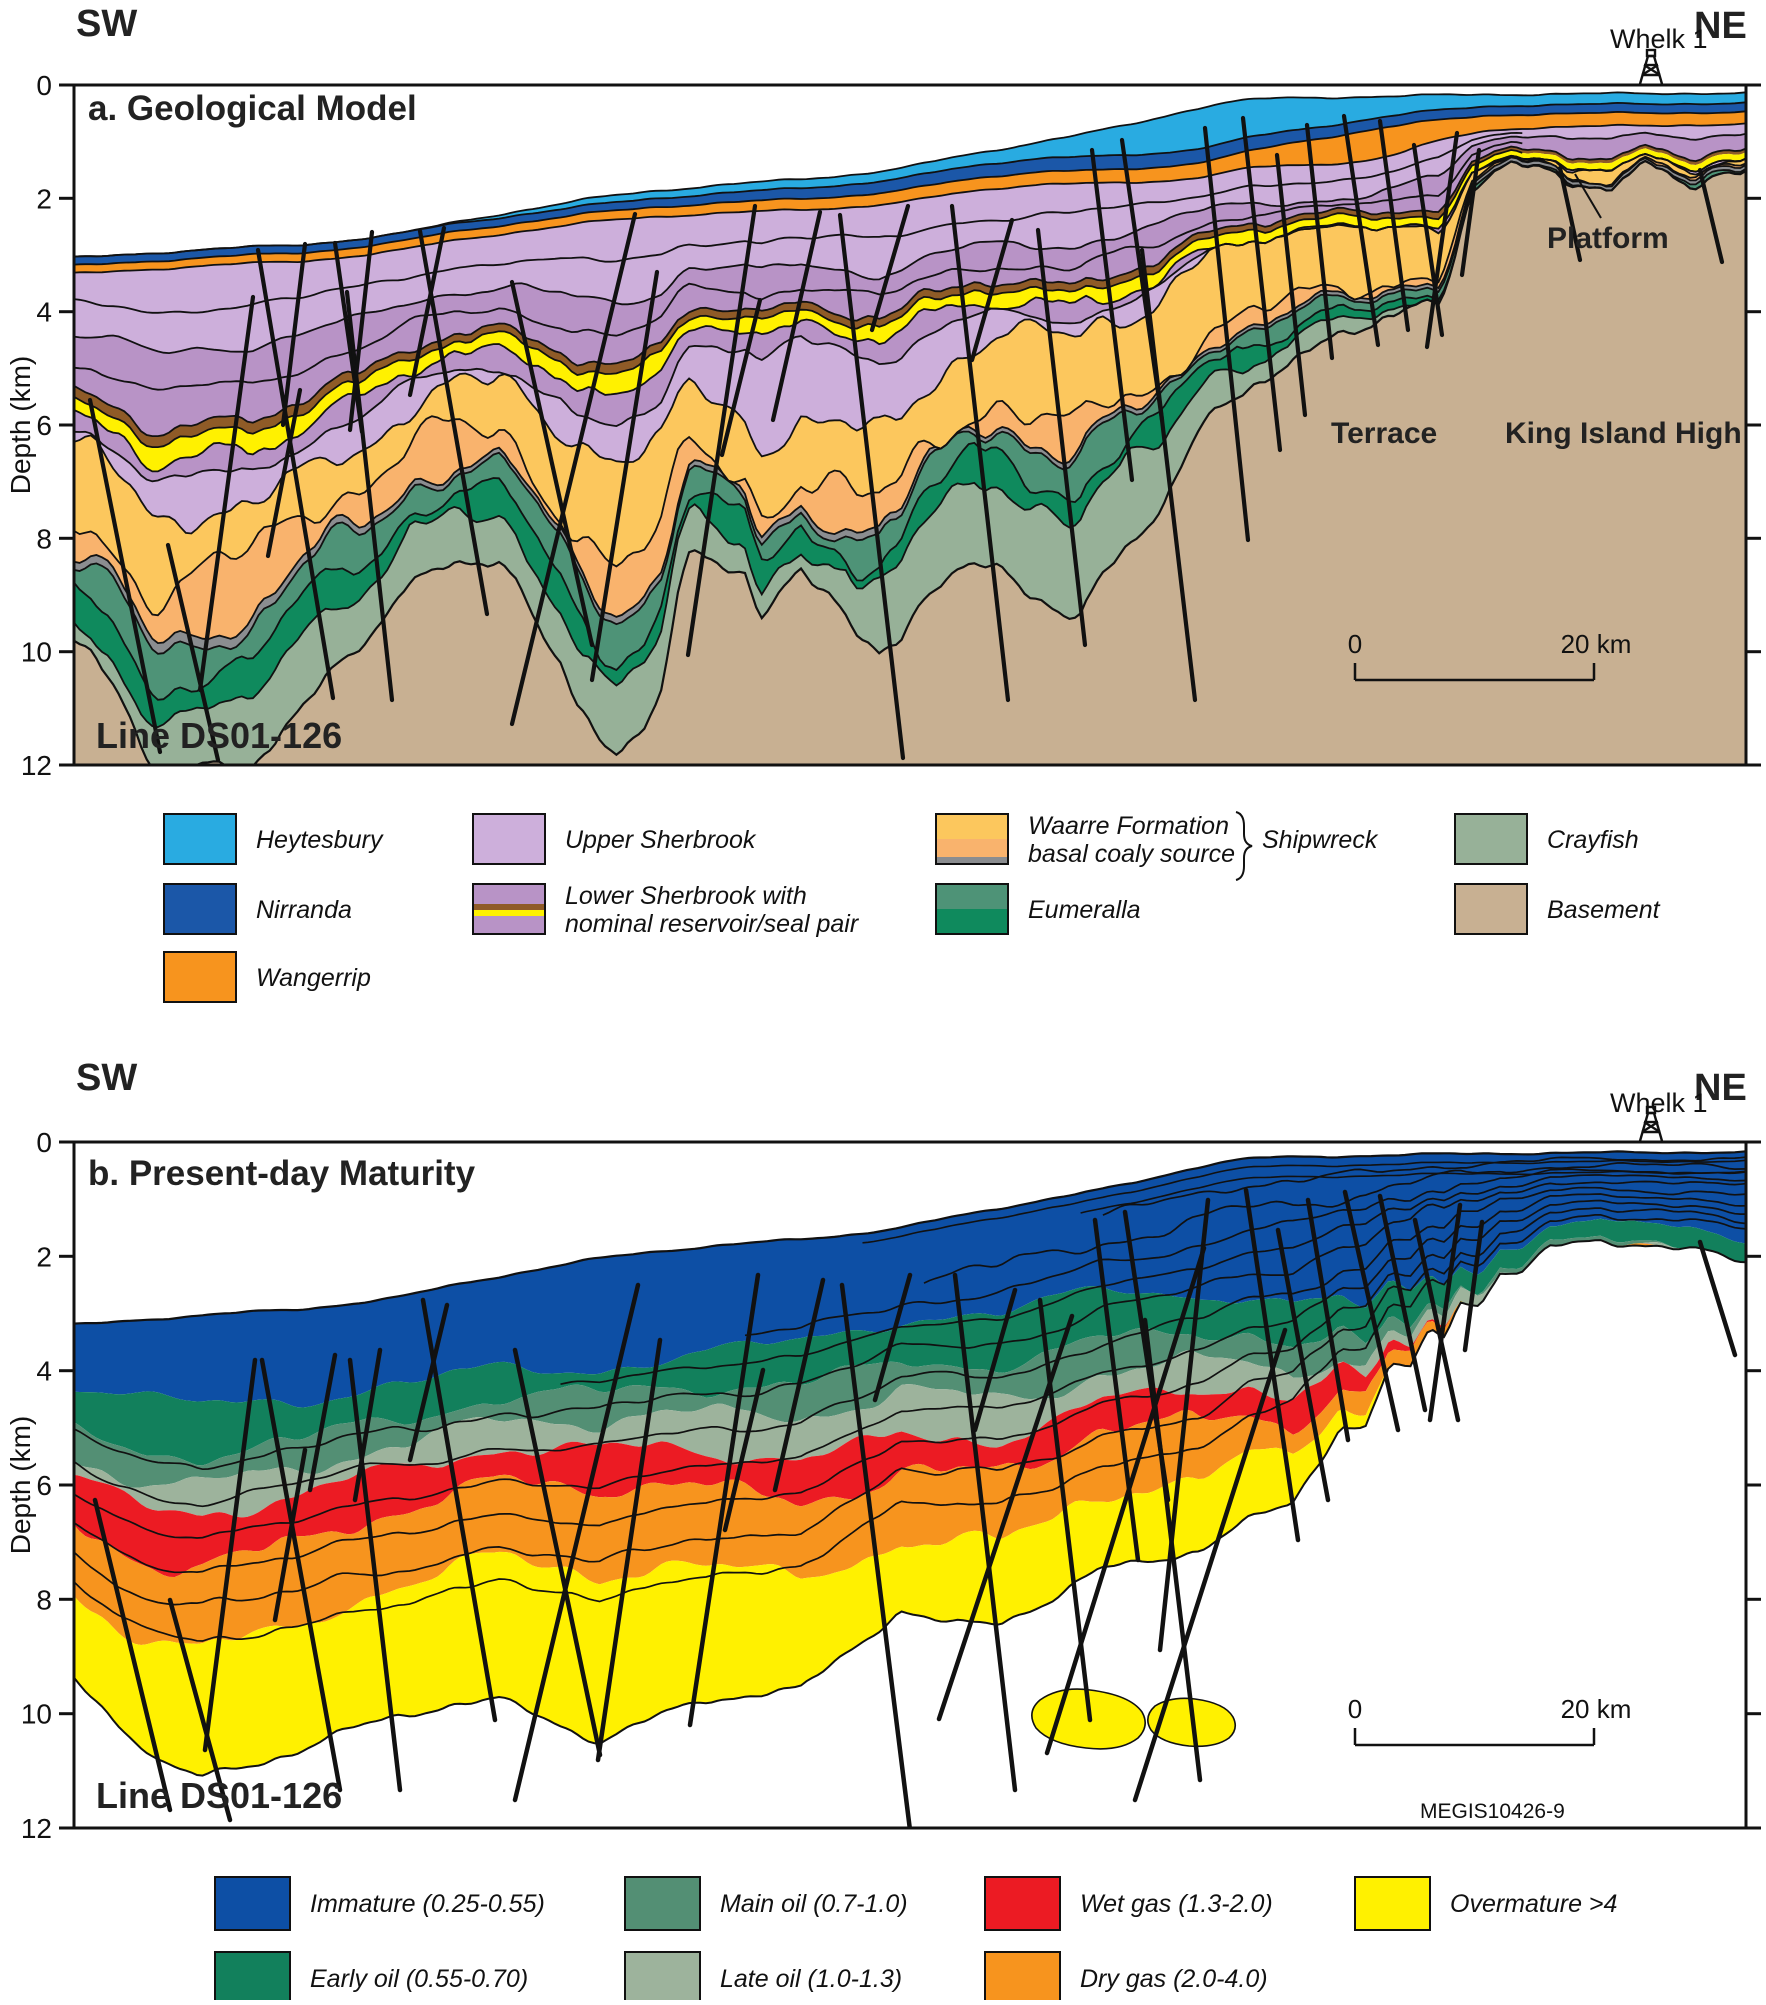 The image size is (1766, 2005). Describe the element at coordinates (814, 1904) in the screenshot. I see `svg-text: Main oil (0.7-1.0)` at that location.